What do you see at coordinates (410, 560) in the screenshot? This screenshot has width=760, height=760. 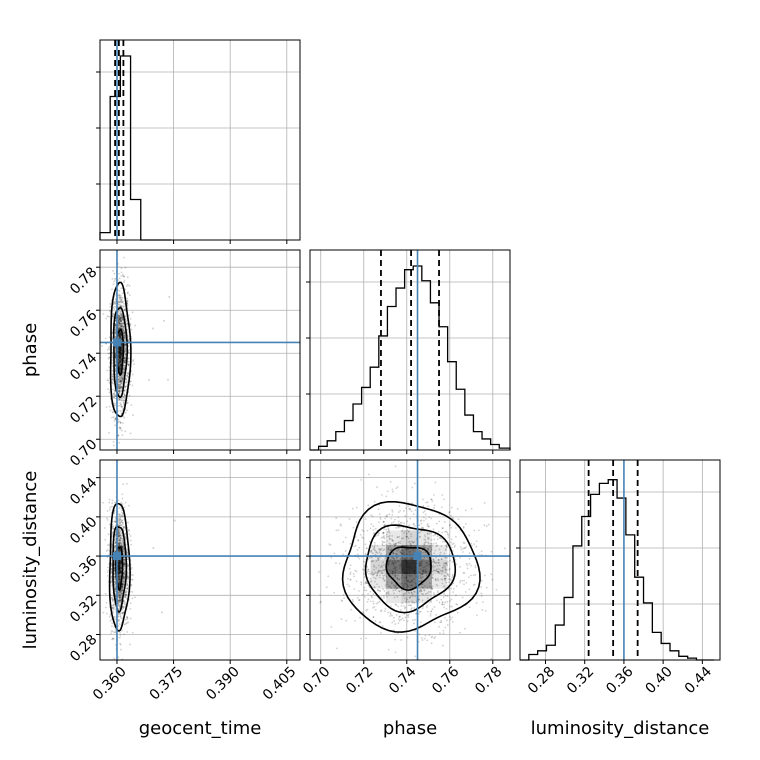 I see `panel-content` at bounding box center [410, 560].